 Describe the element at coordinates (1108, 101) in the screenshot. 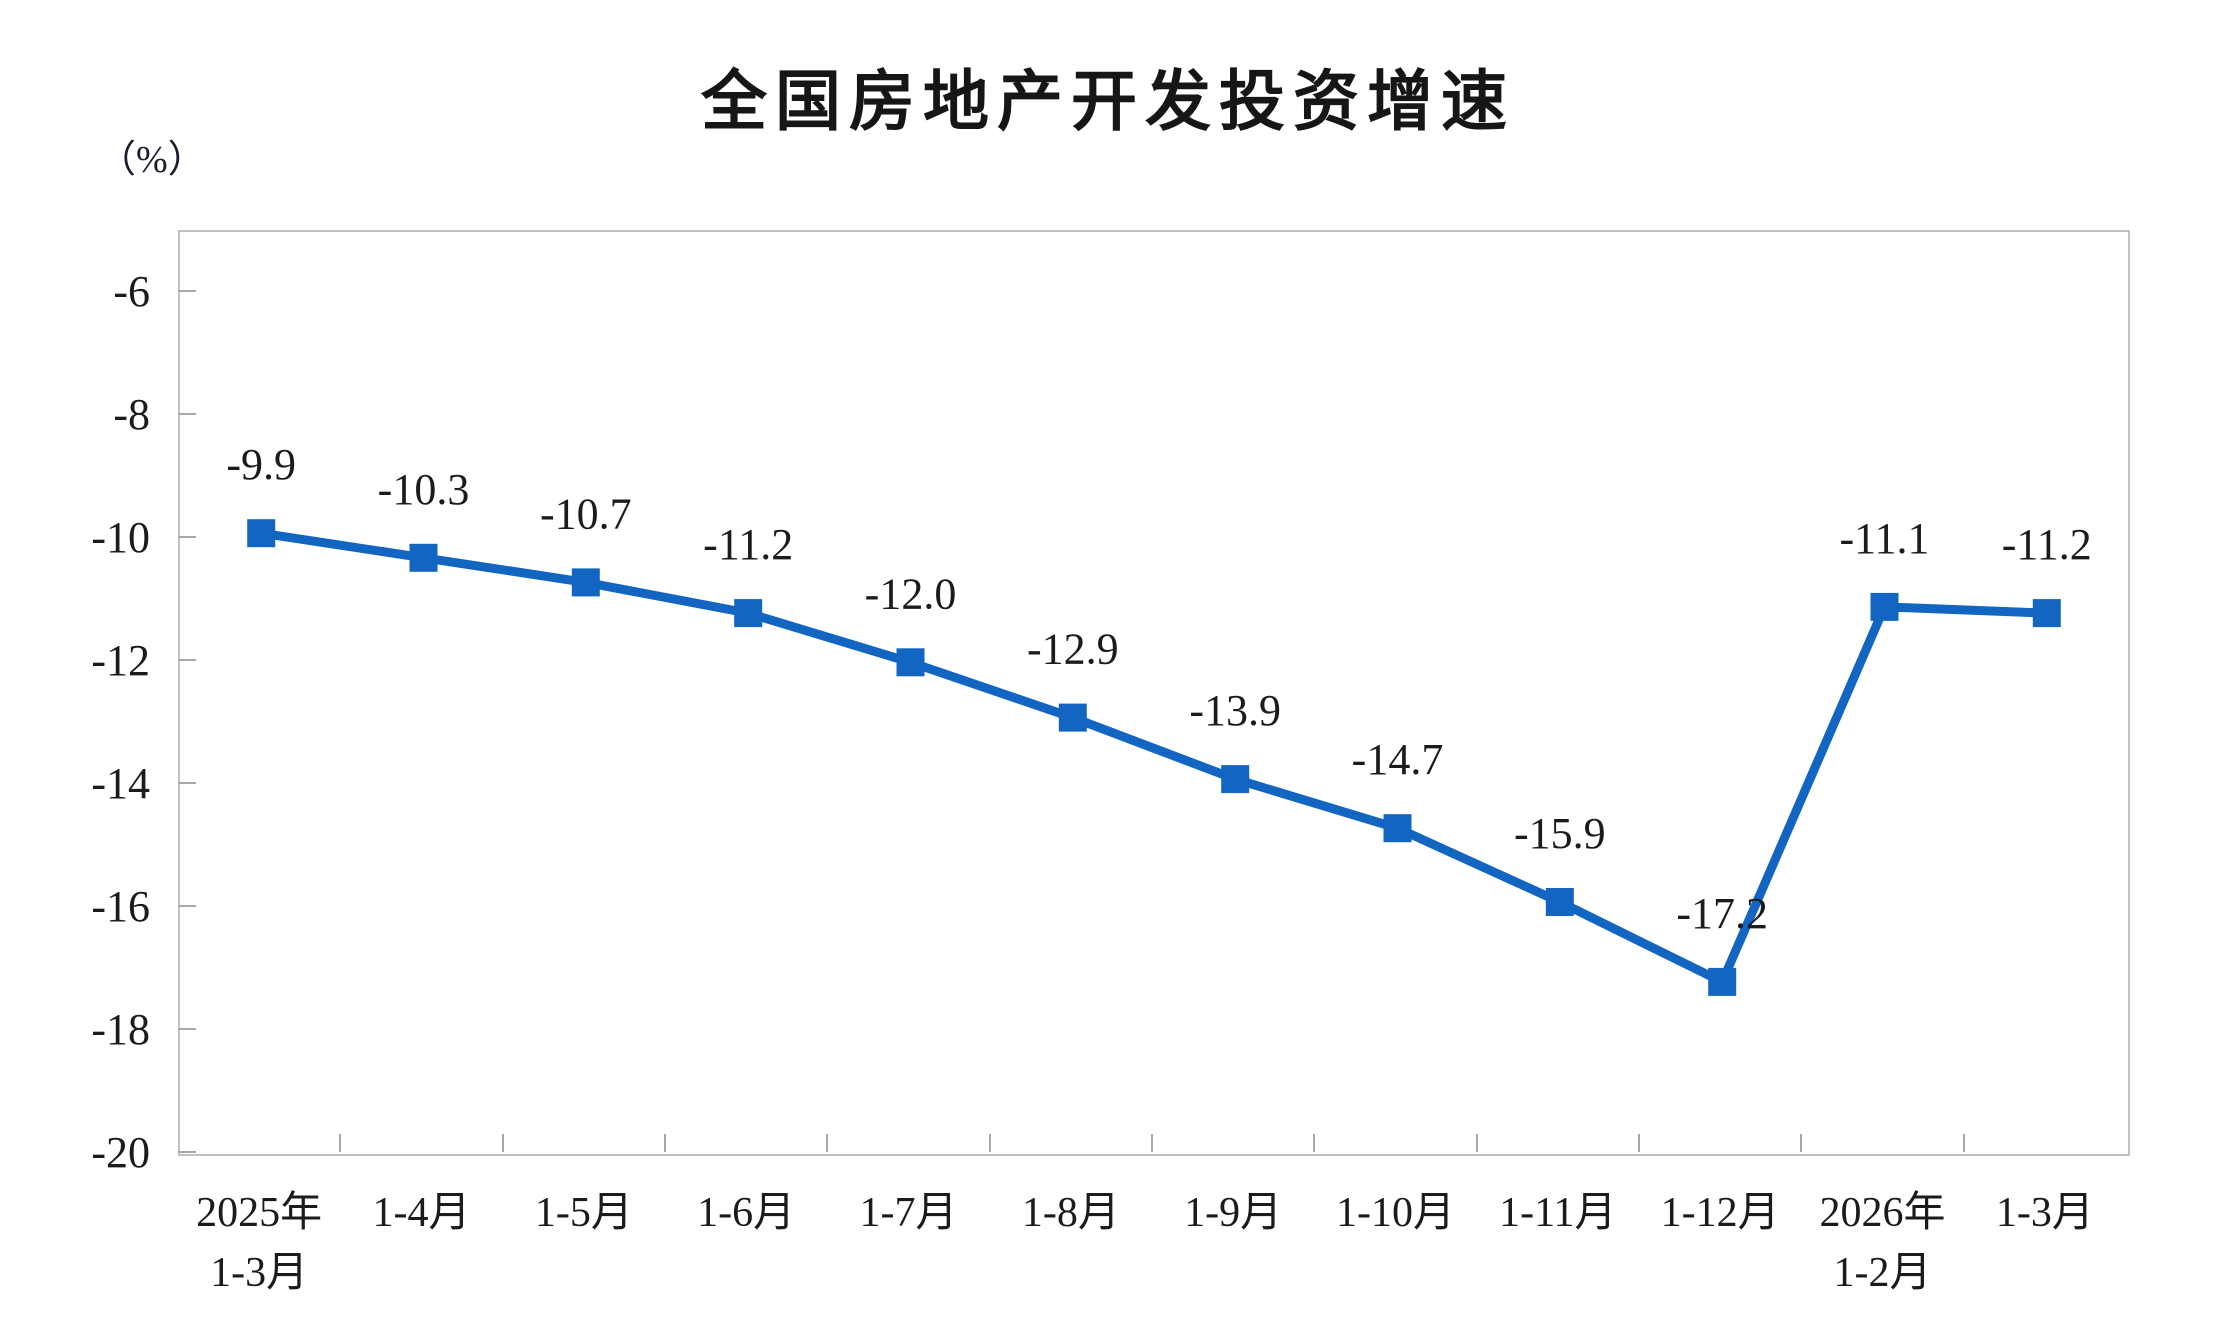

I see `chart-title: 全国房地产开发投资增速` at that location.